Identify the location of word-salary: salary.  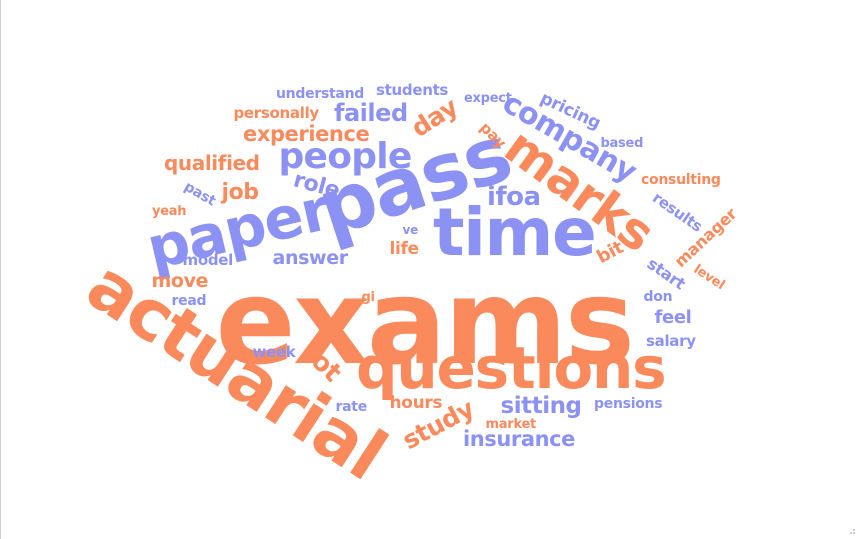
(671, 340).